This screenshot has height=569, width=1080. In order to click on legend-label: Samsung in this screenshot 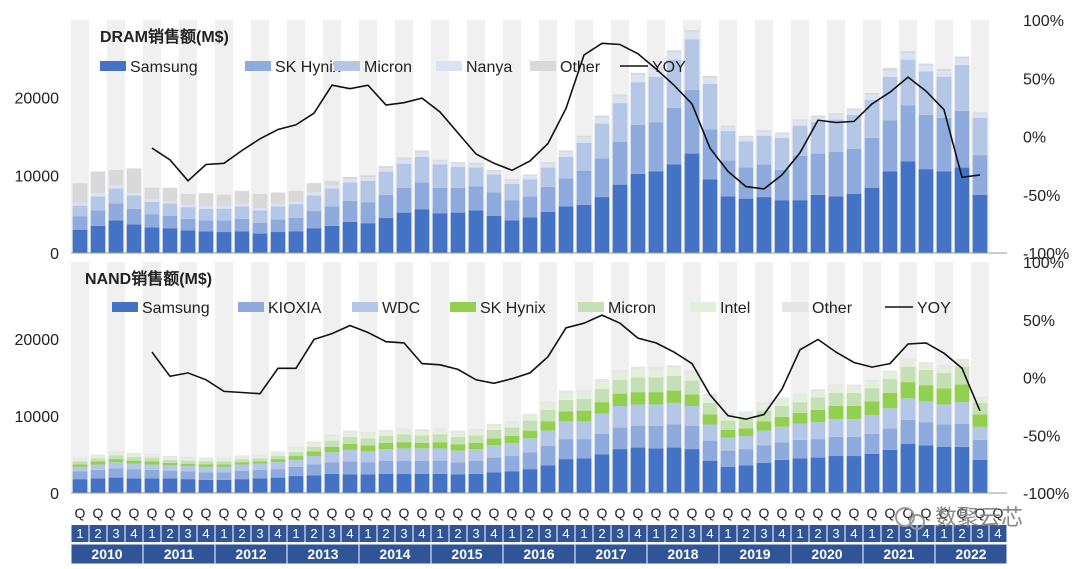, I will do `click(176, 308)`.